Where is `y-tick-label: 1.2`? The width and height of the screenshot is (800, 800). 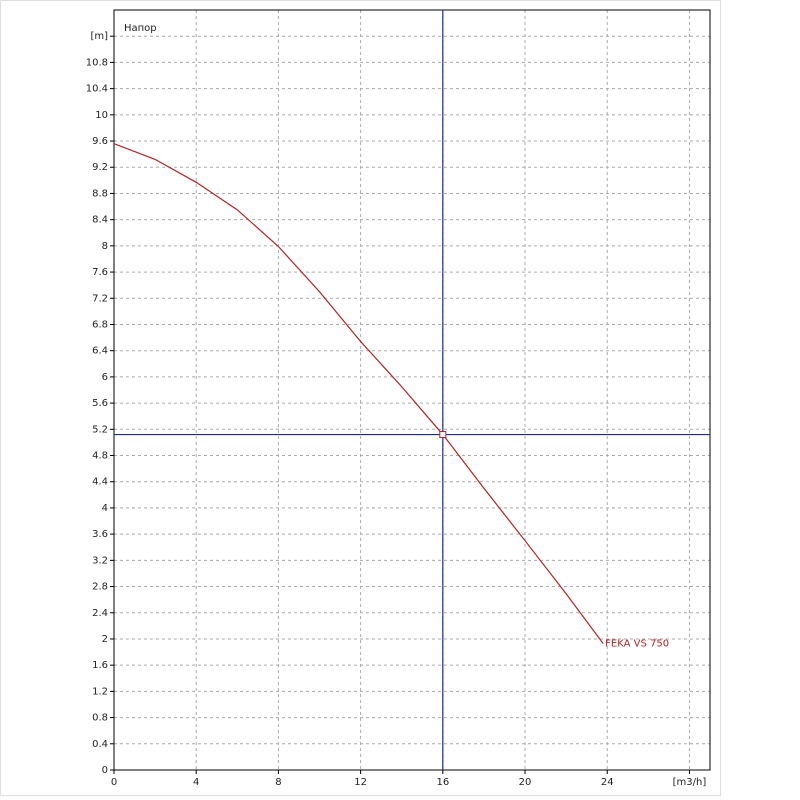 y-tick-label: 1.2 is located at coordinates (100, 691).